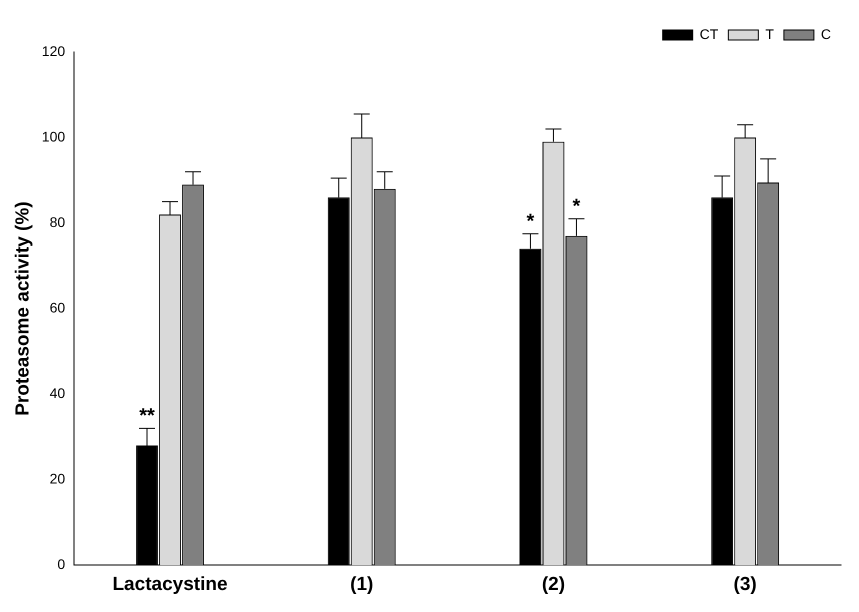 Image resolution: width=859 pixels, height=612 pixels. Describe the element at coordinates (58, 222) in the screenshot. I see `y-tick-label: 80` at that location.